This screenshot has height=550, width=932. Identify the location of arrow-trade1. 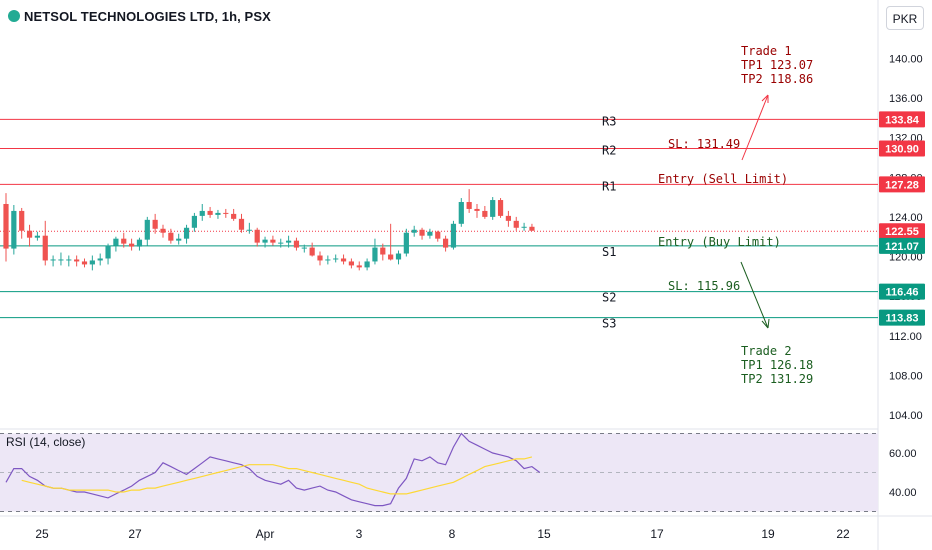
(755, 127).